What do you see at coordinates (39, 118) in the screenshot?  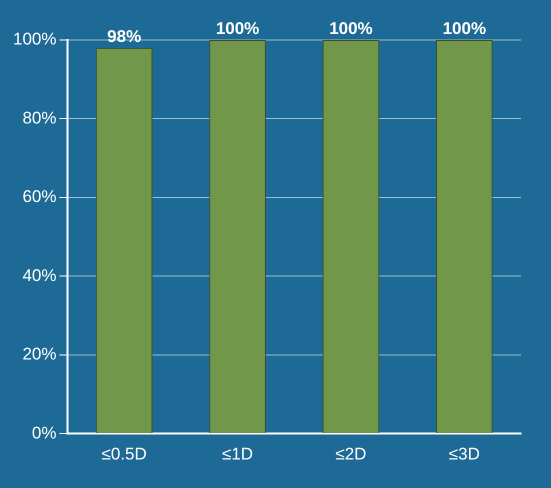 I see `y-tick-label: 80%` at bounding box center [39, 118].